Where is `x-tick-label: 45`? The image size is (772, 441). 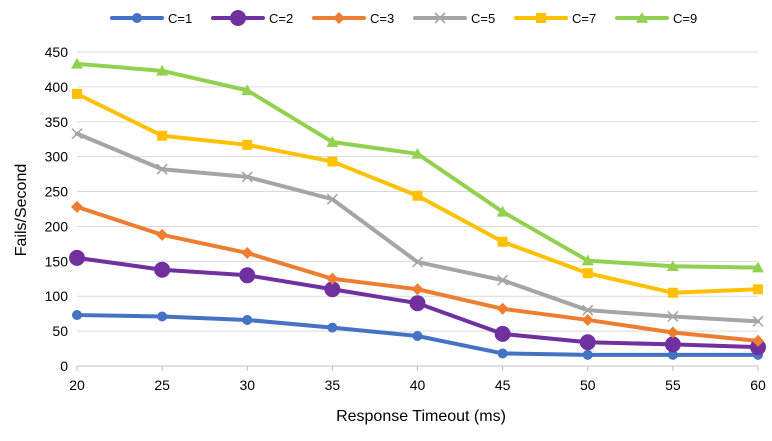
x-tick-label: 45 is located at coordinates (503, 385).